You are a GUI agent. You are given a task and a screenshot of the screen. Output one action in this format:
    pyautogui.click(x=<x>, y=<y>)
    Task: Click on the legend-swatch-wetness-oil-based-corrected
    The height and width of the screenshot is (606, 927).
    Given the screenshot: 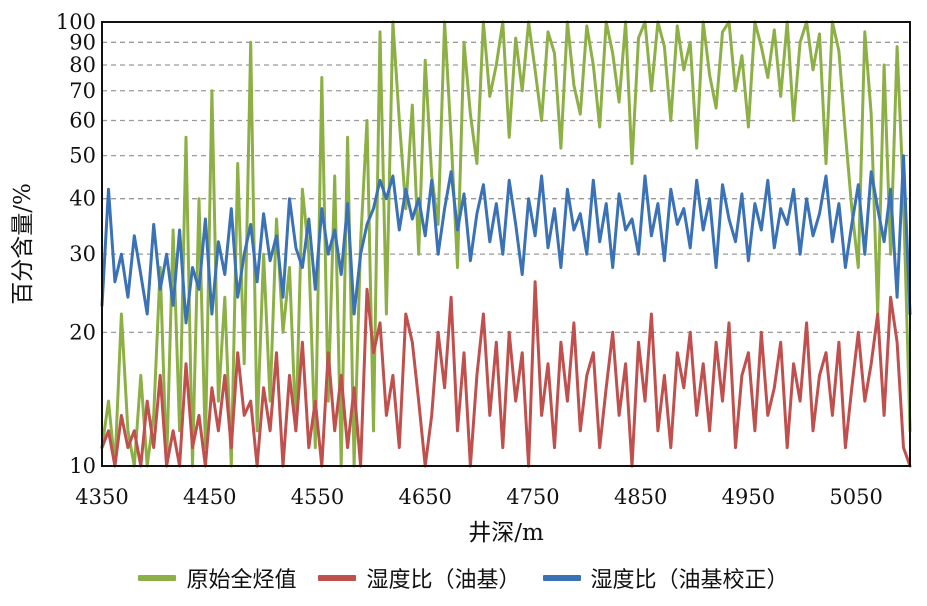 What is the action you would take?
    pyautogui.click(x=561, y=578)
    